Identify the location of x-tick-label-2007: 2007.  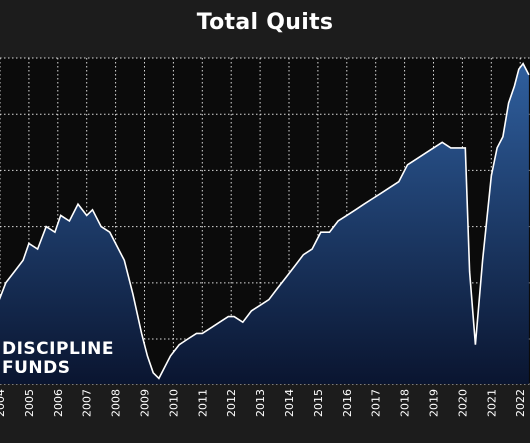
(87, 403).